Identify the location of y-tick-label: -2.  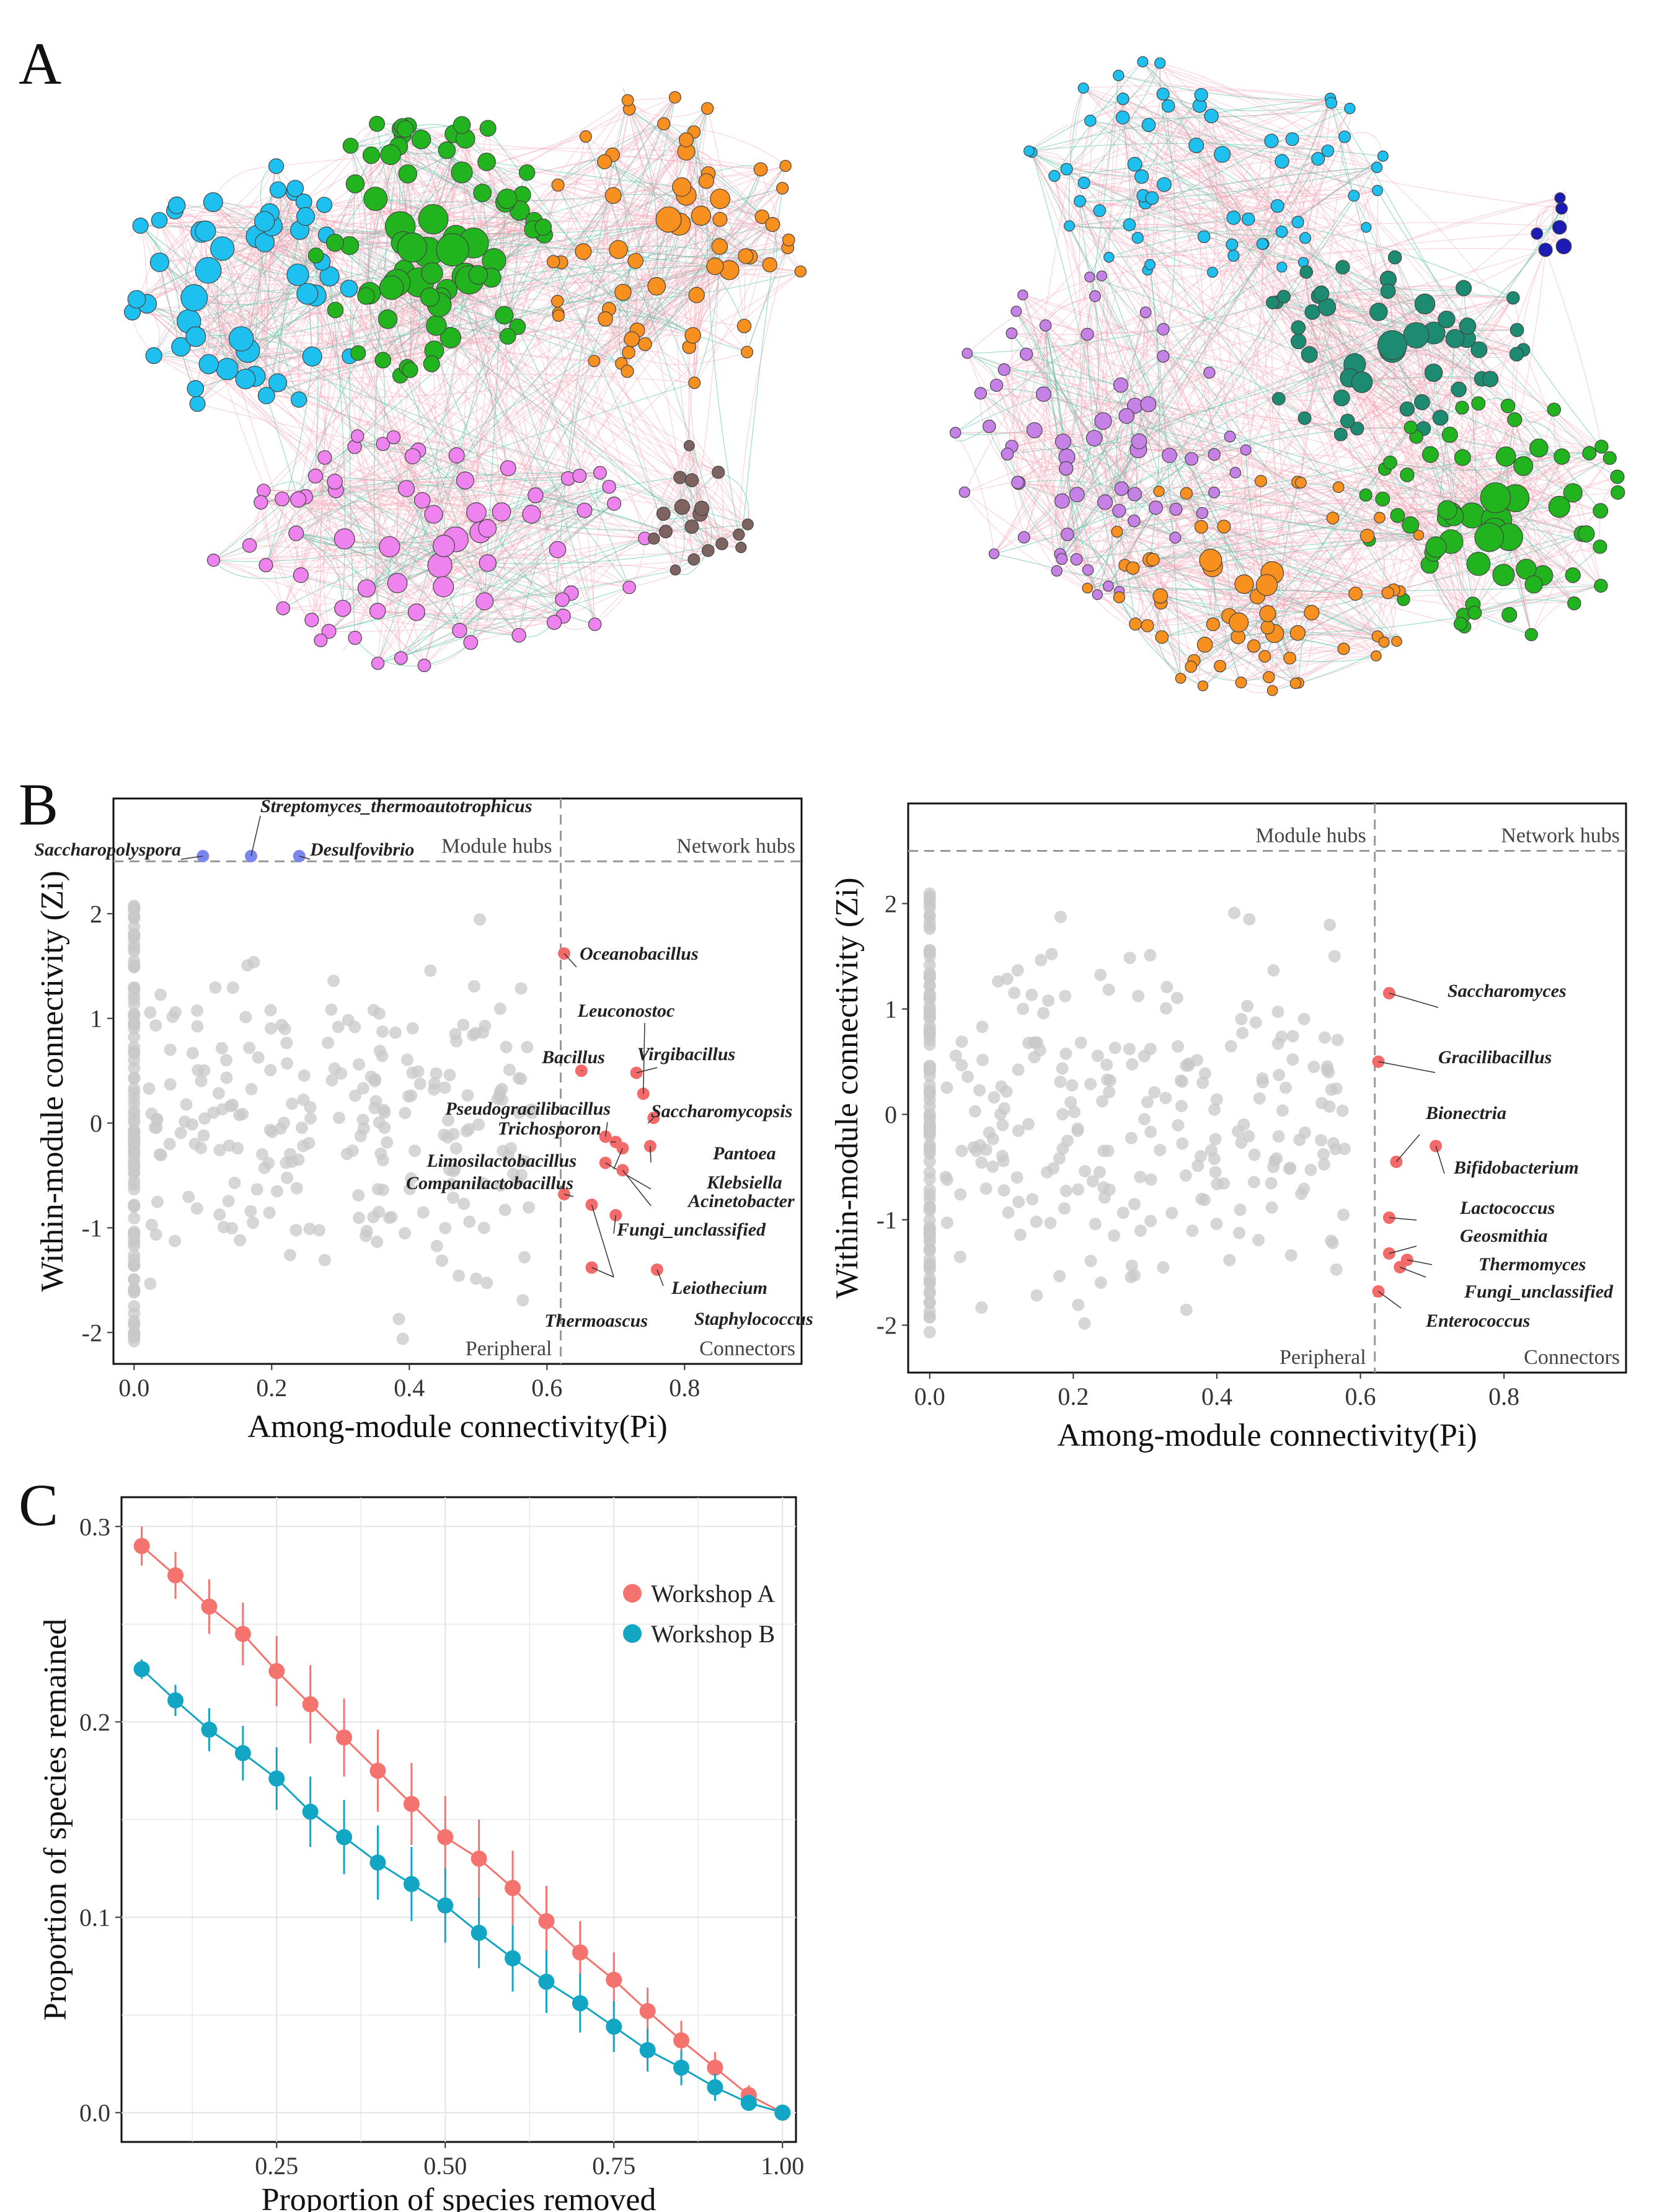
(887, 1326).